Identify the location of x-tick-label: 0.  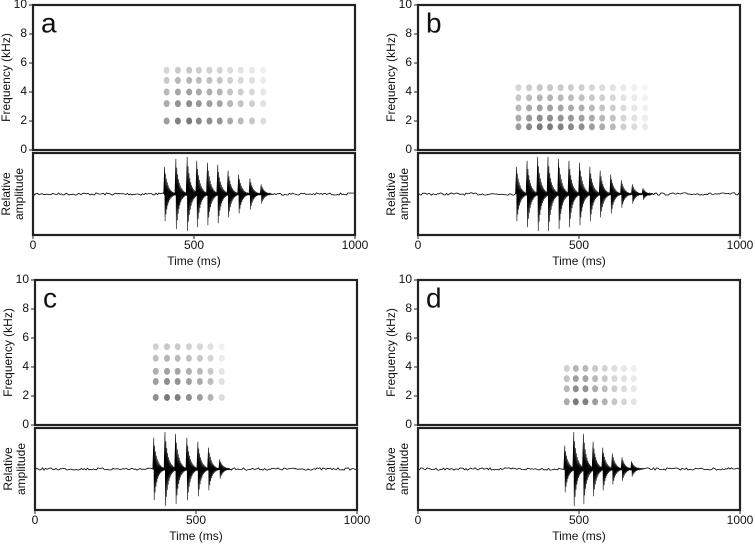
(418, 520).